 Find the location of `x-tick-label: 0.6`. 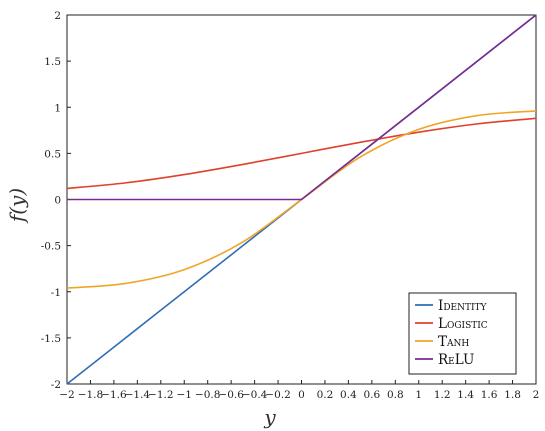

x-tick-label: 0.6 is located at coordinates (371, 395).